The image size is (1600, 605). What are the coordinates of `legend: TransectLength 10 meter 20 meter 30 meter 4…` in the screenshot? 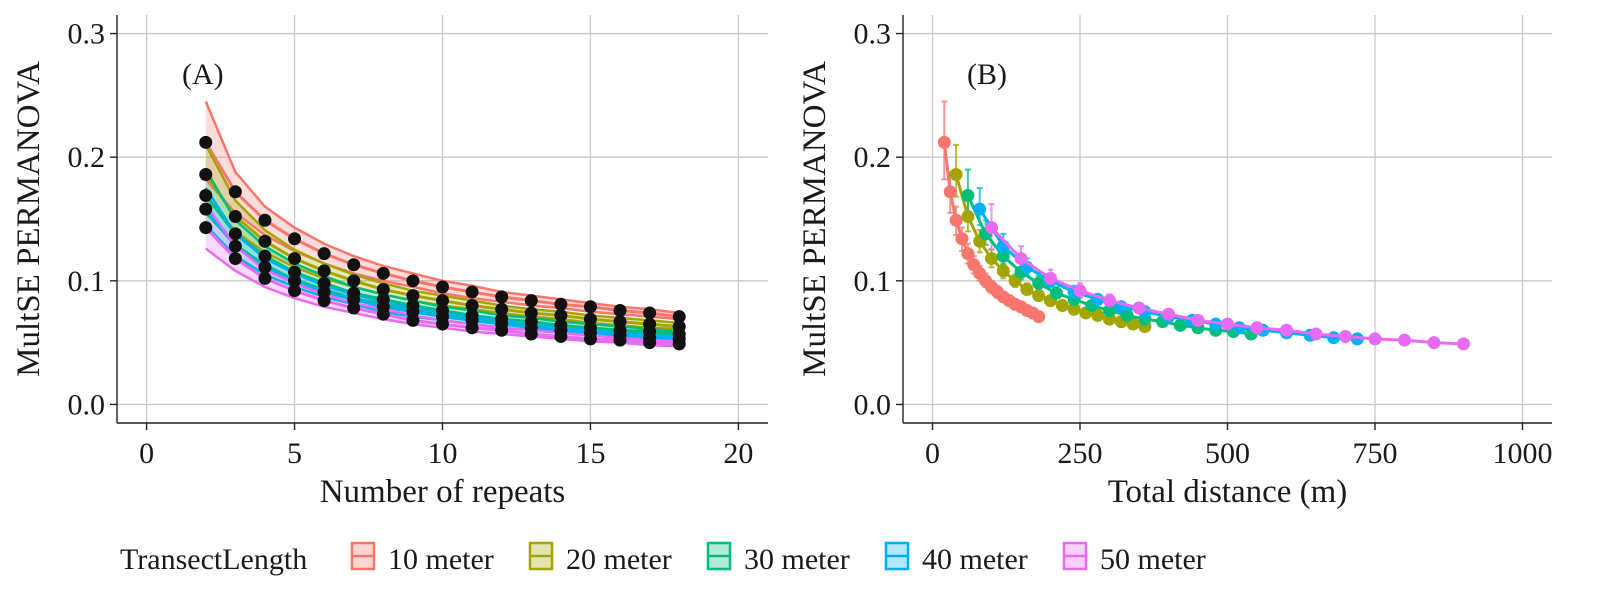 It's located at (663, 558).